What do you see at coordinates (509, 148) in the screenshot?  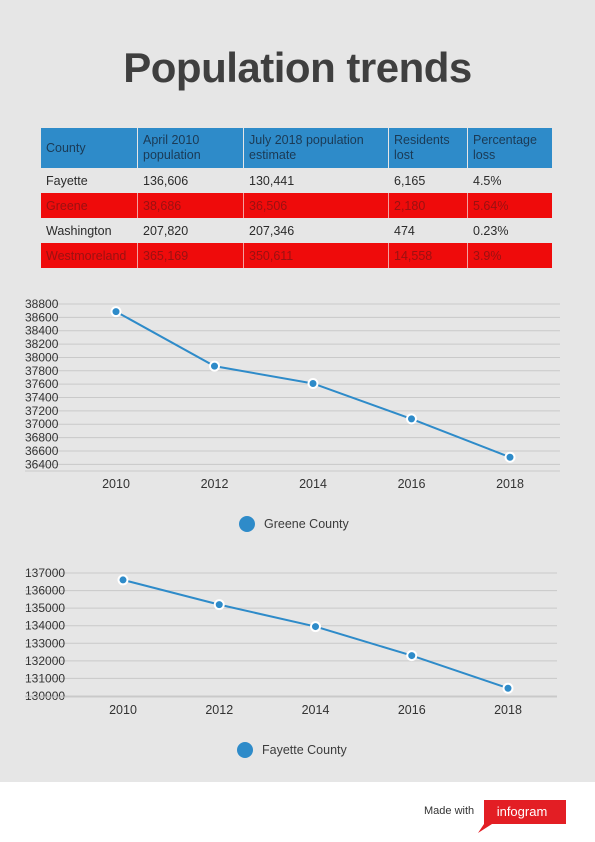 I see `header-percentage-loss: Percentage loss` at bounding box center [509, 148].